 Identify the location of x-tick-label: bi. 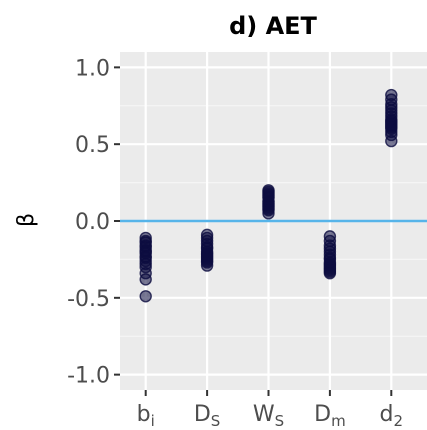
(146, 416).